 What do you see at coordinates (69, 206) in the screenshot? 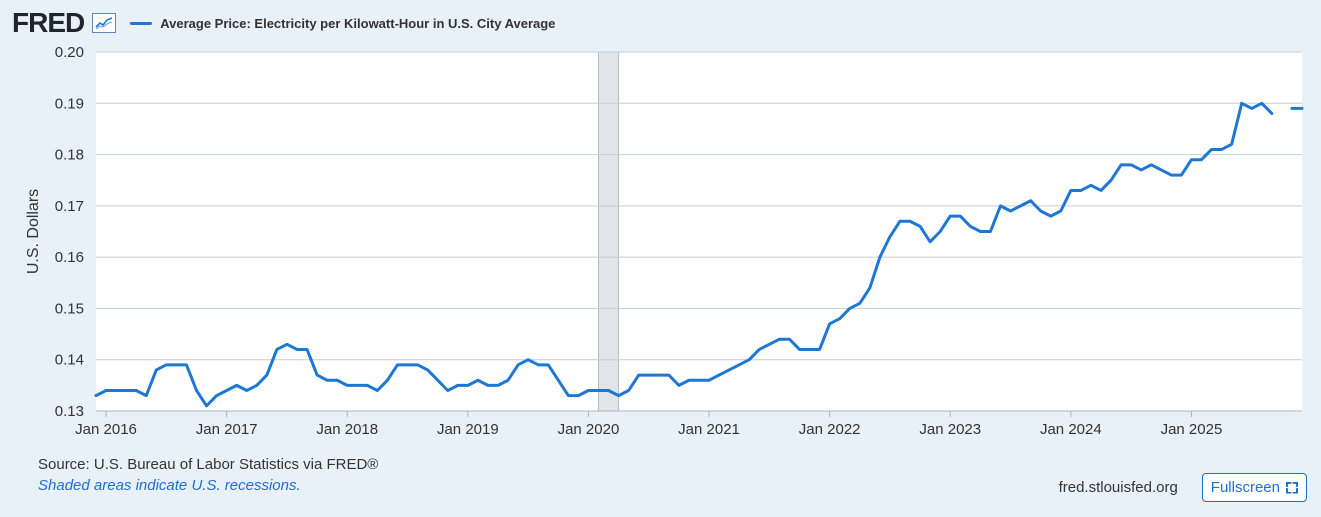
I see `y-tick-label: 0.17` at bounding box center [69, 206].